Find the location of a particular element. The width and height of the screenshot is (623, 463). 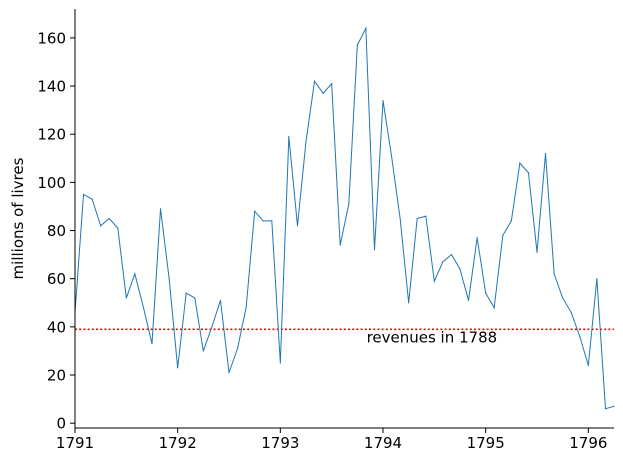

y-axis-title: millions of livres is located at coordinates (18, 218).